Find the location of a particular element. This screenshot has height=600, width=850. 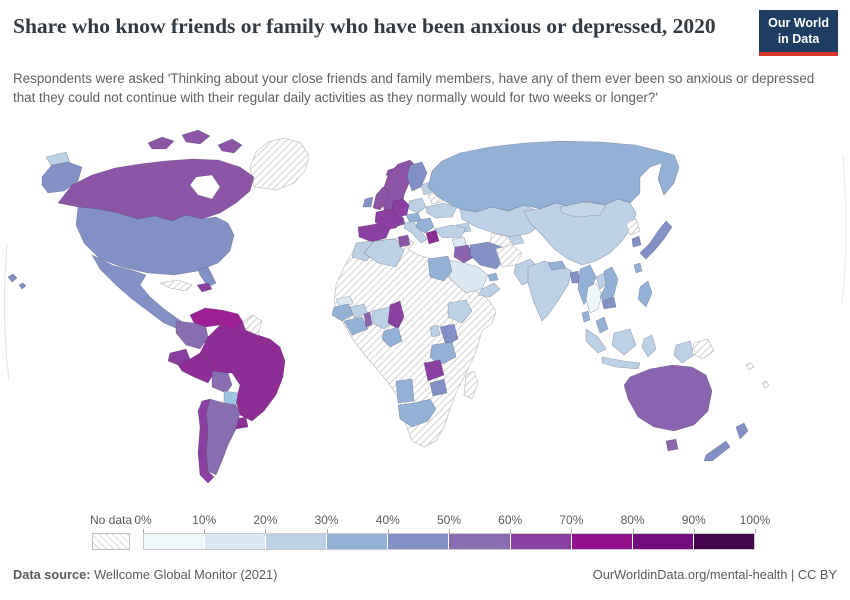

country-greece: greece: 70-80% is located at coordinates (432, 237).